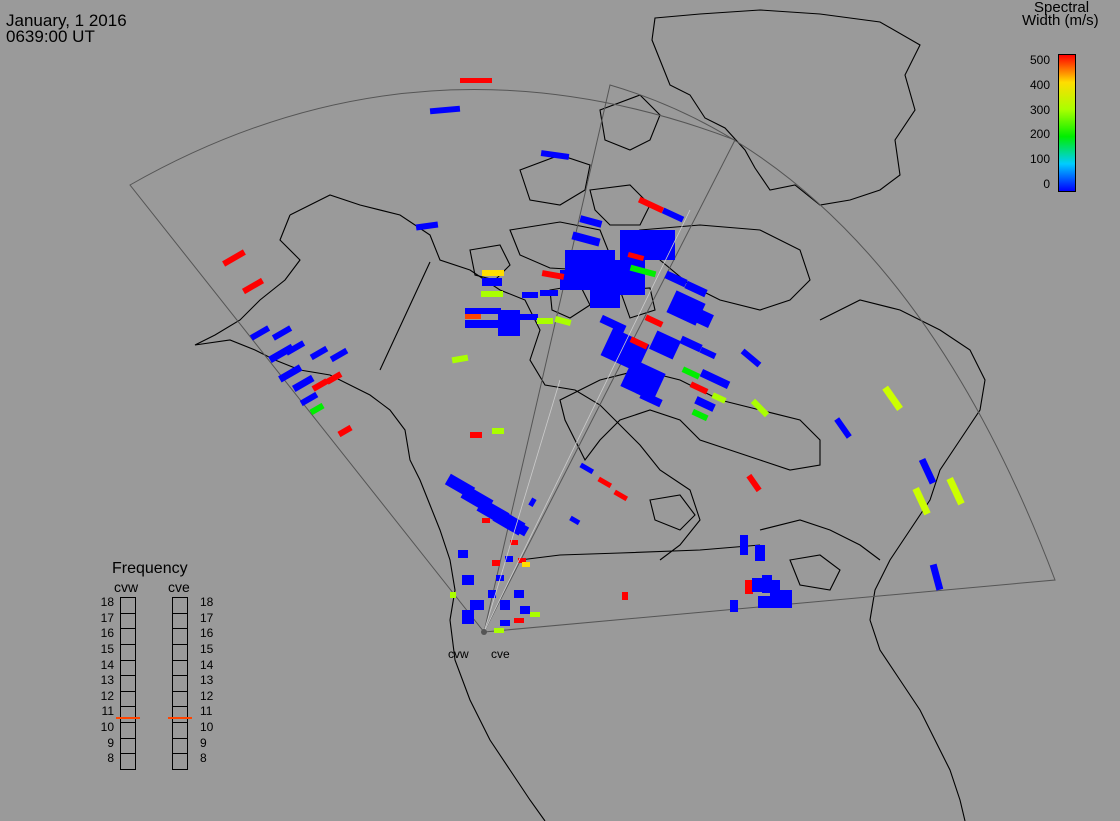 This screenshot has width=1120, height=821. I want to click on frequency-tick-right: 8, so click(203, 758).